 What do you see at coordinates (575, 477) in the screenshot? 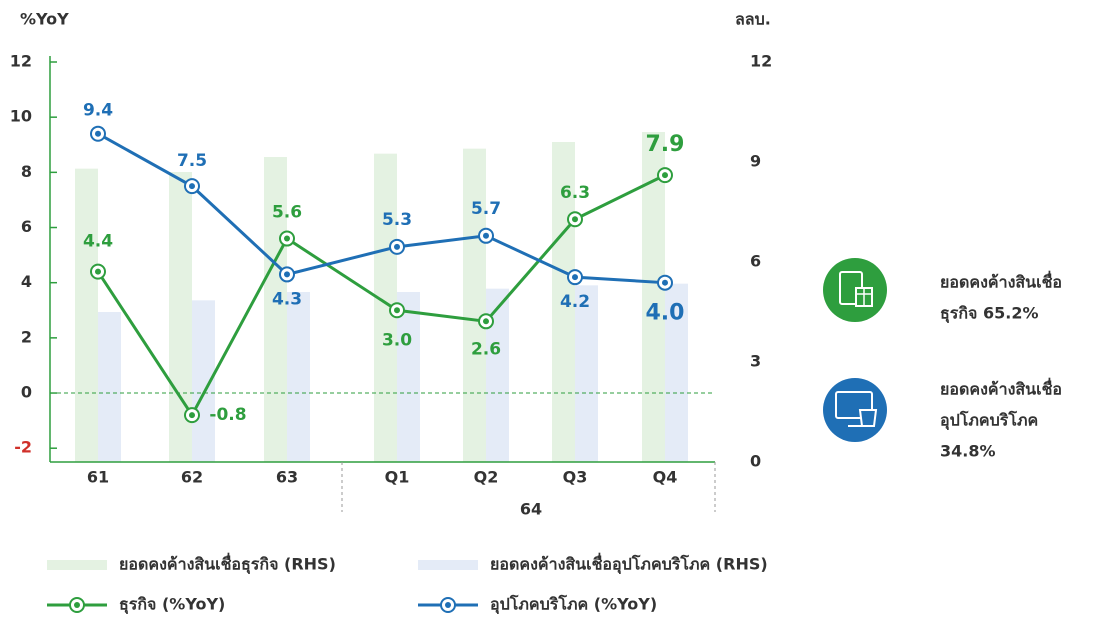
I see `x-tick-label: Q3` at bounding box center [575, 477].